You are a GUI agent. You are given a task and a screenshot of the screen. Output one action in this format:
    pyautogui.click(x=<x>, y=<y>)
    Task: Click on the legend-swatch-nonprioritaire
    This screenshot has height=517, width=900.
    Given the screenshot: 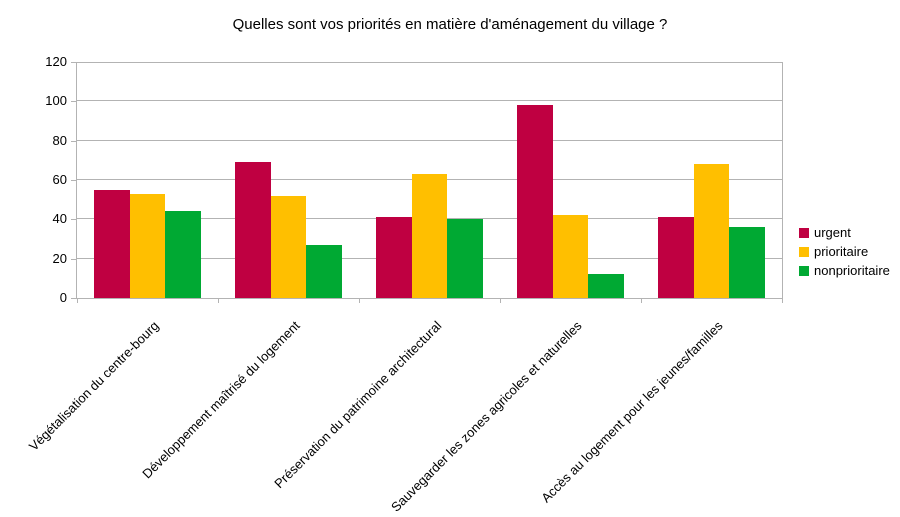 What is the action you would take?
    pyautogui.click(x=804, y=270)
    